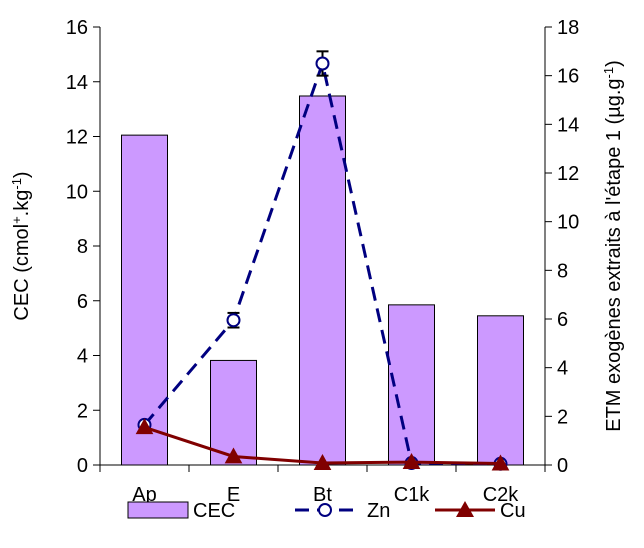 The width and height of the screenshot is (644, 548). What do you see at coordinates (21, 245) in the screenshot?
I see `left-axis-title: CEC (cmol+.kg-1)` at bounding box center [21, 245].